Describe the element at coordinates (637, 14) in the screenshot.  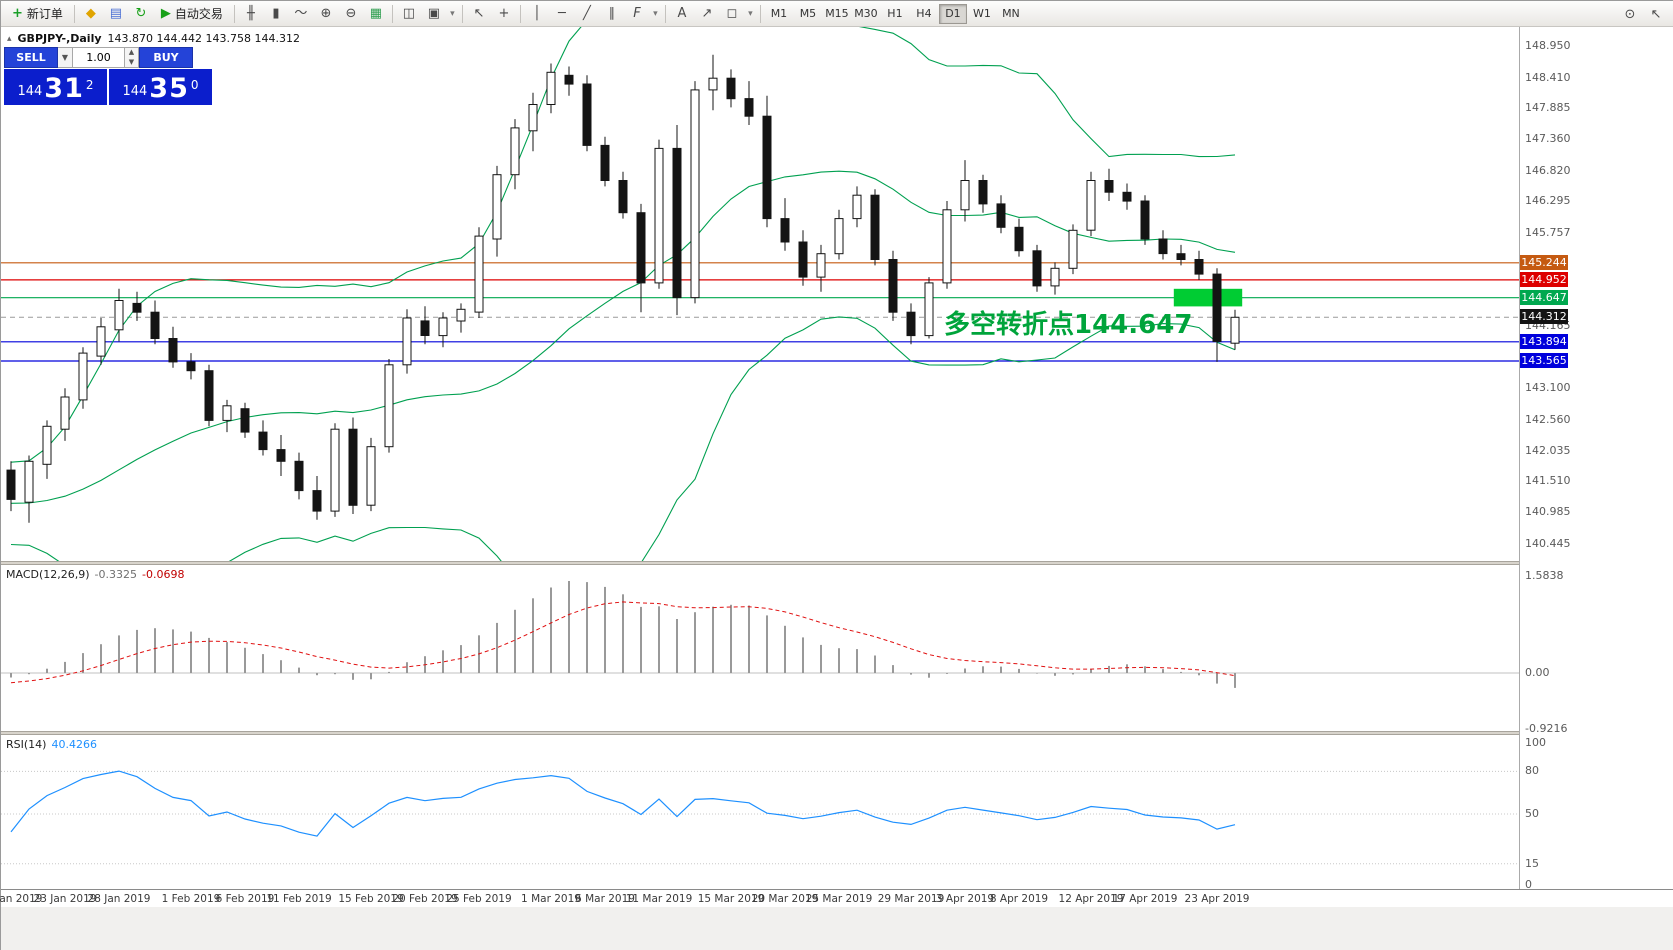
I see `fibonacci-button: F` at that location.